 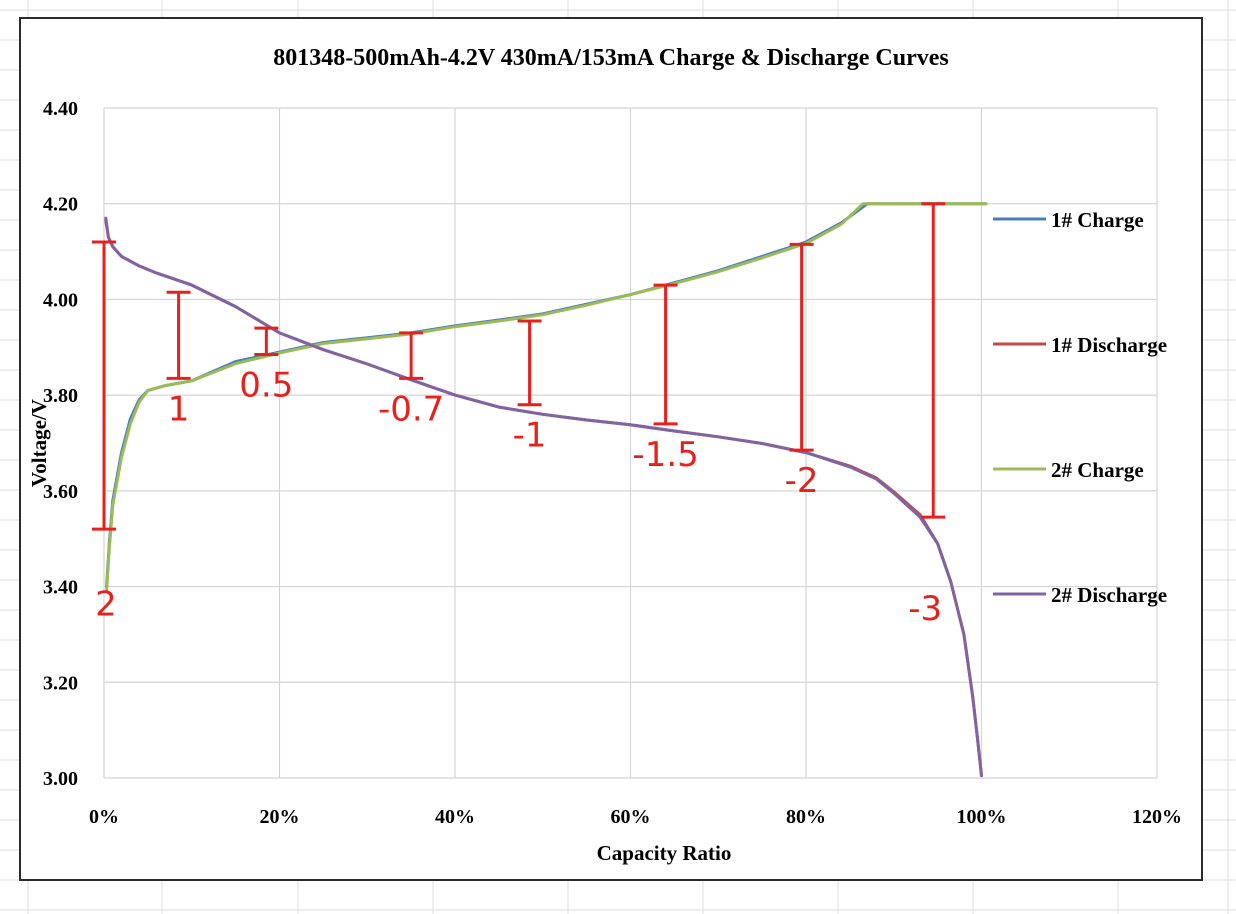 What do you see at coordinates (631, 817) in the screenshot?
I see `x-tick-label: 60%` at bounding box center [631, 817].